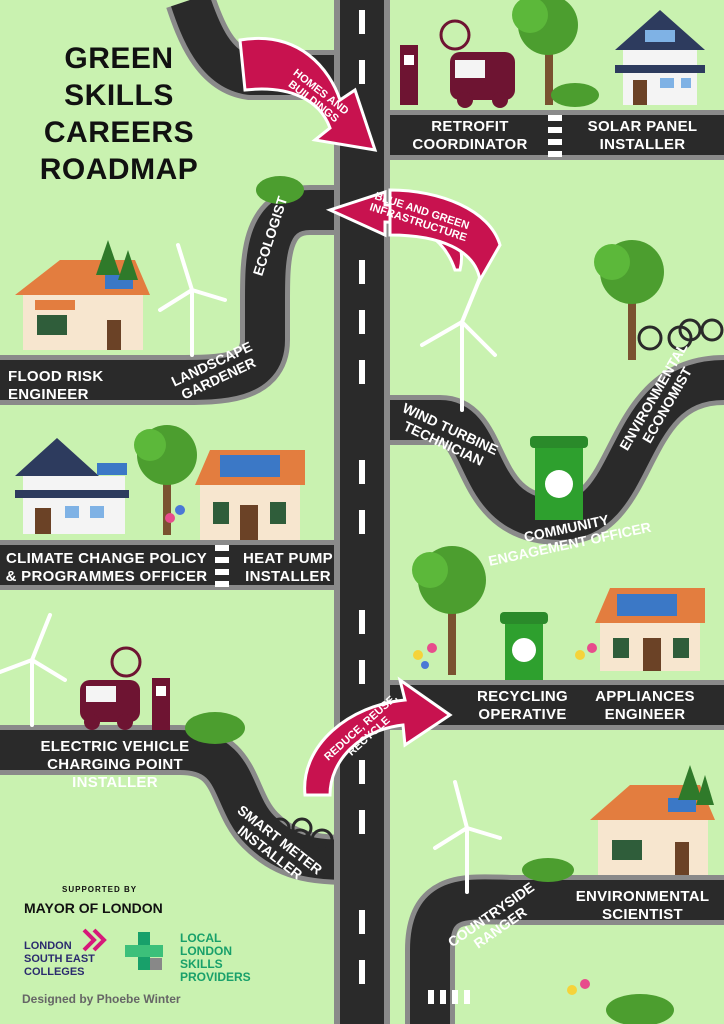 The width and height of the screenshot is (724, 1024). Describe the element at coordinates (288, 567) in the screenshot. I see `career-heat-pump-installer: HEAT PUMP INSTALLER` at that location.